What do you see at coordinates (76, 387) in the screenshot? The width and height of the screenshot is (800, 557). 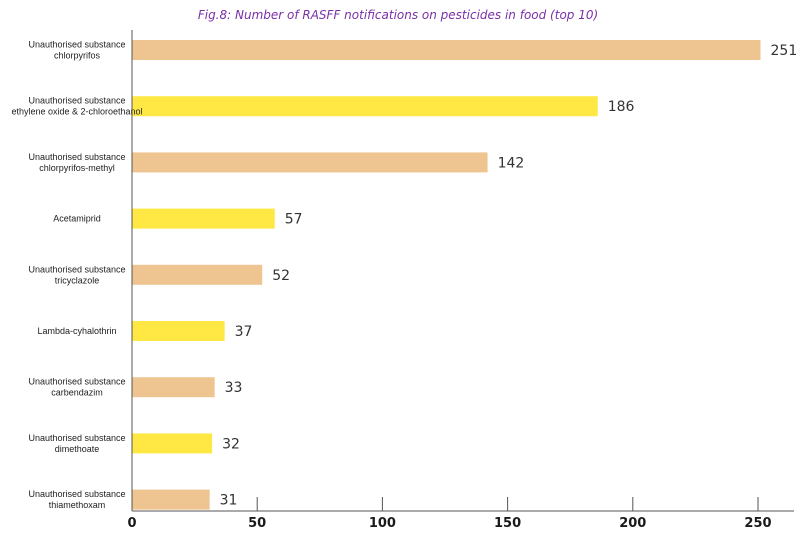 I see `category-label: Unauthorised substance carbendazim` at bounding box center [76, 387].